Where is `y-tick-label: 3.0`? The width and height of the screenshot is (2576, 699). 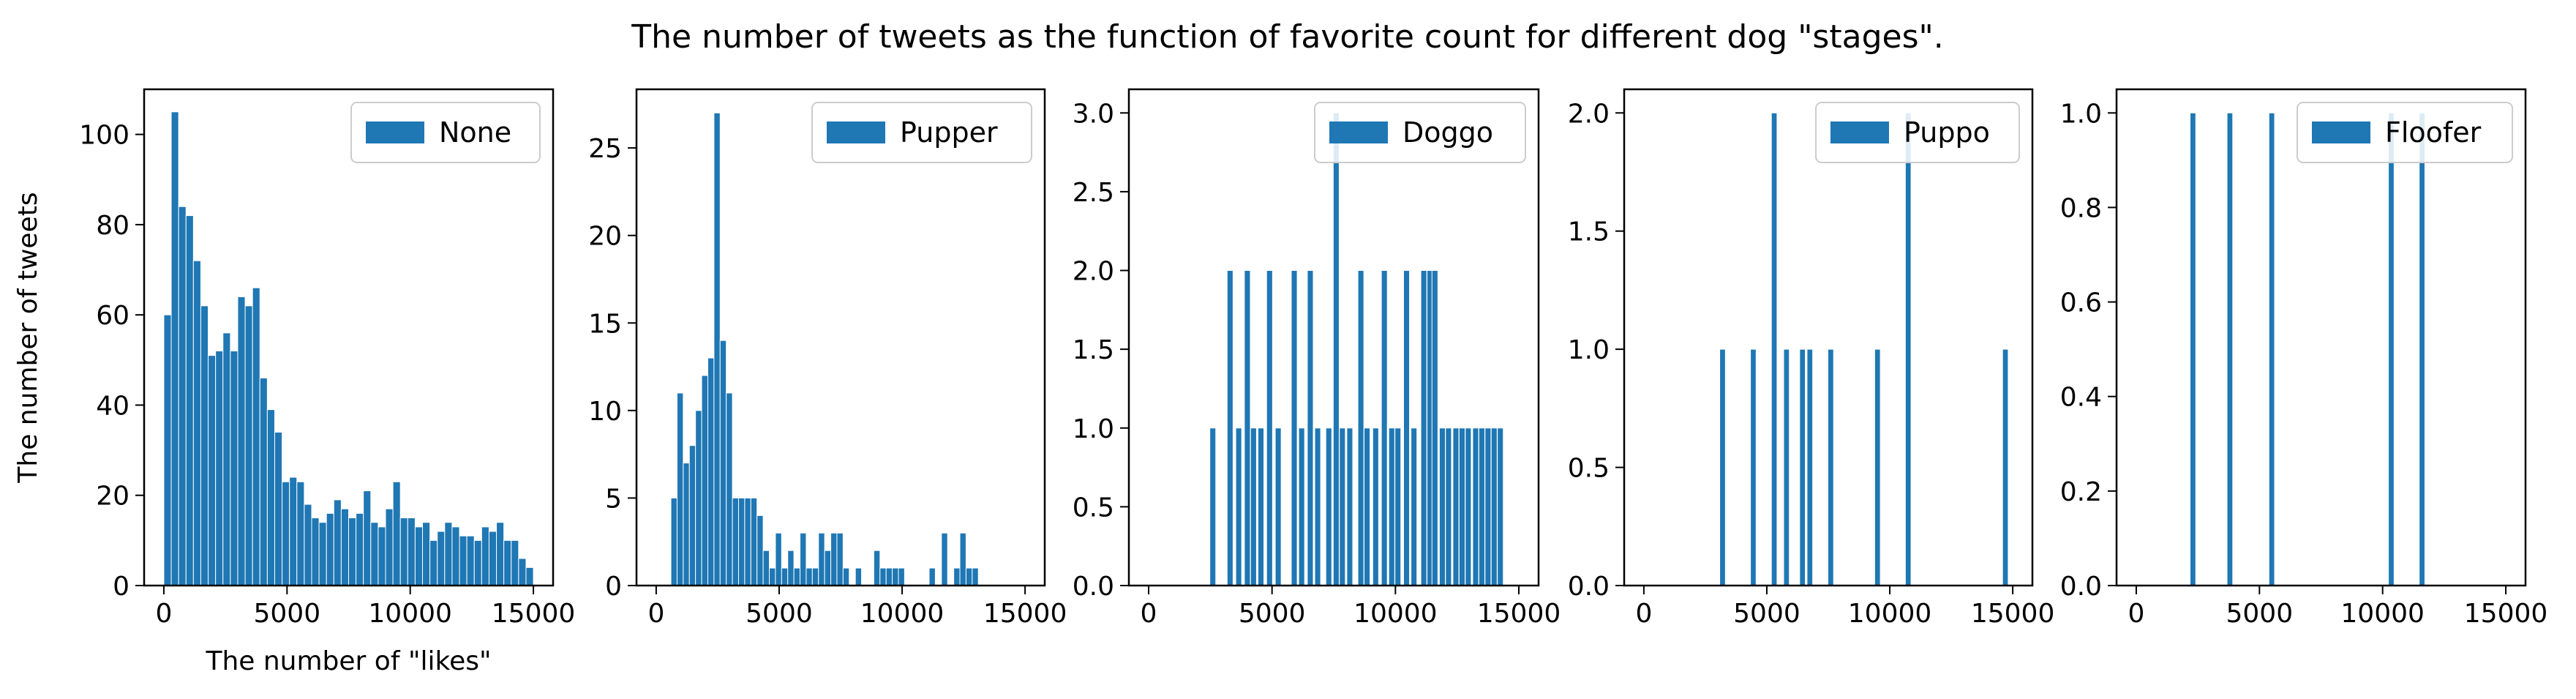
y-tick-label: 3.0 is located at coordinates (1093, 114).